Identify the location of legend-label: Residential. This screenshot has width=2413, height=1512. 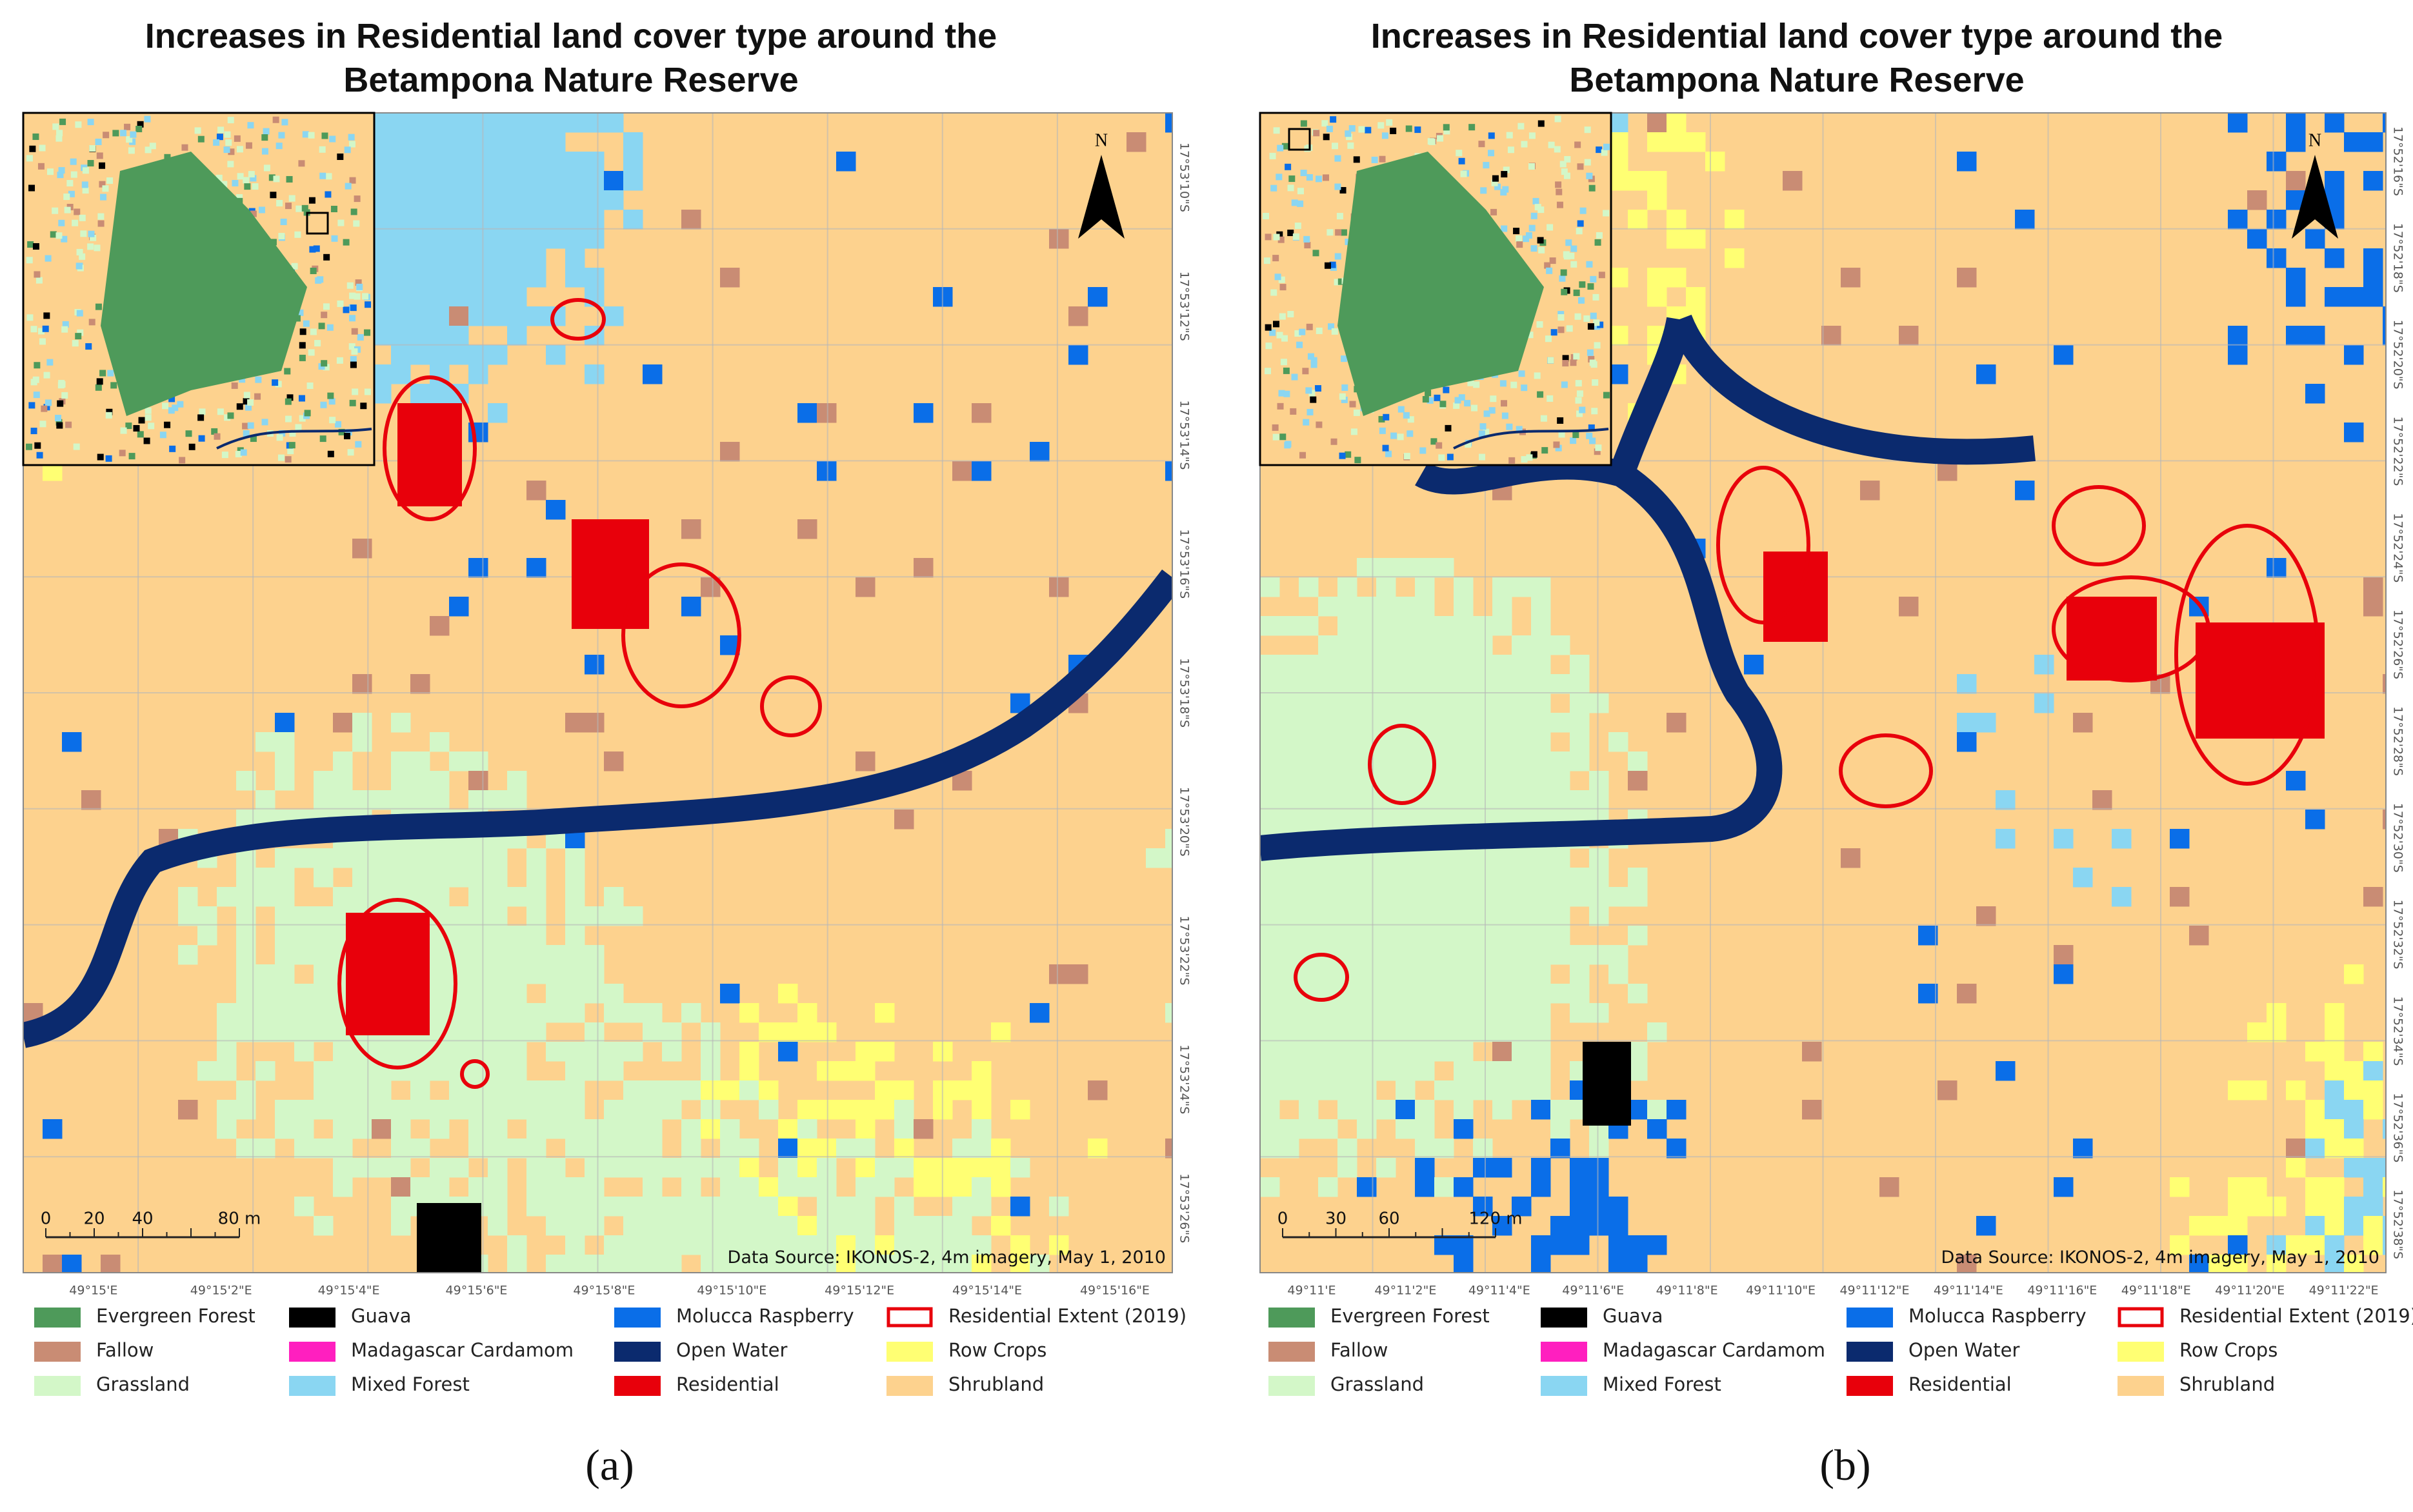
(1960, 1384).